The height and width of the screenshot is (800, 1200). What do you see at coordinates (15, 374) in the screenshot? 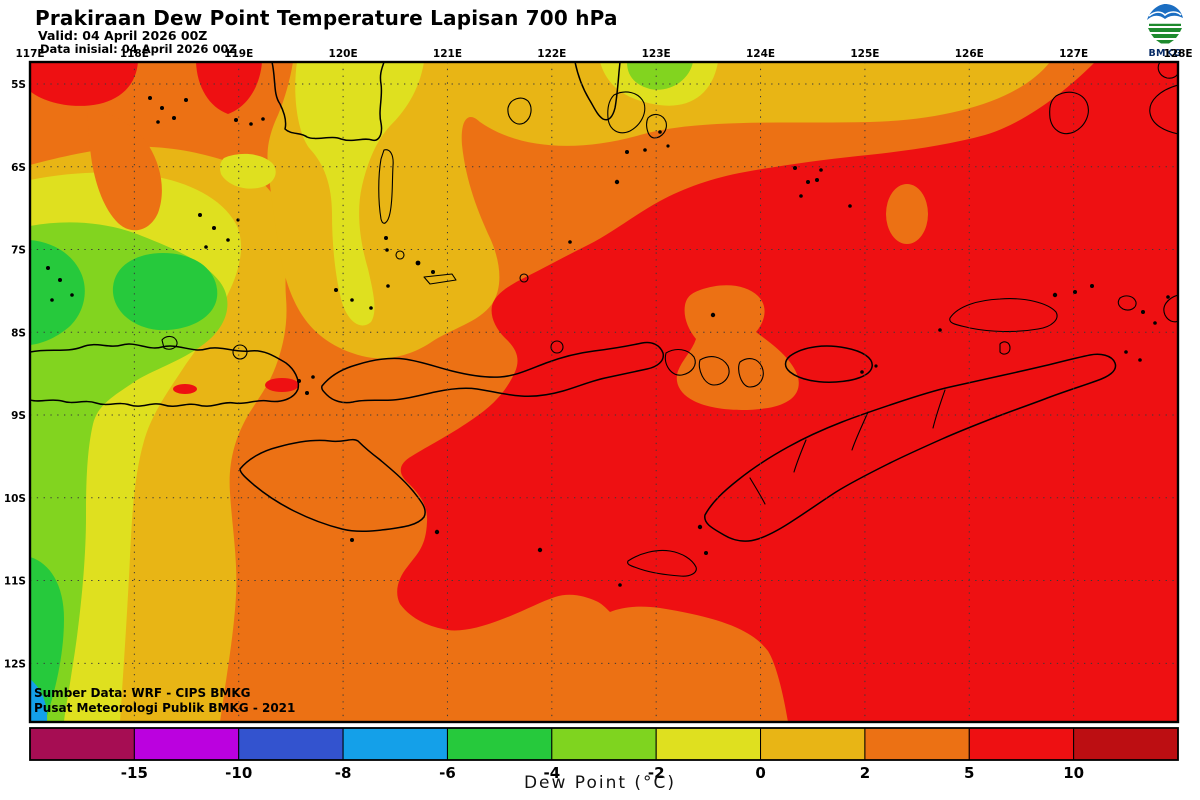
I see `y-axis-ticks: 5S 6S 7S 8S 9S 10S 11S 12S` at bounding box center [15, 374].